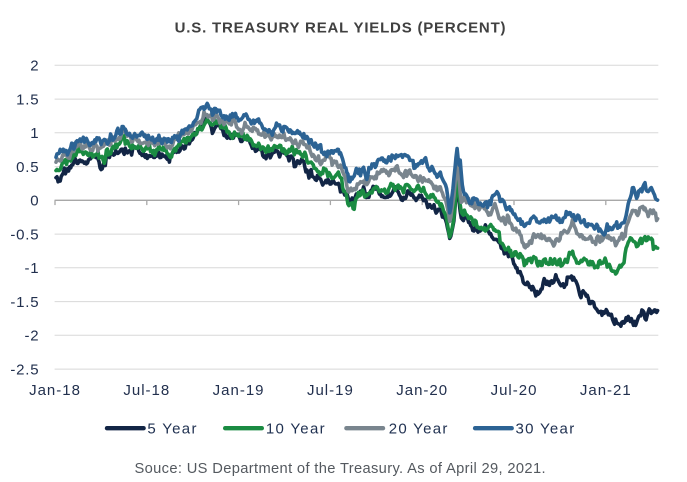 The height and width of the screenshot is (482, 687). Describe the element at coordinates (55, 390) in the screenshot. I see `svg-text: Jan-18` at that location.